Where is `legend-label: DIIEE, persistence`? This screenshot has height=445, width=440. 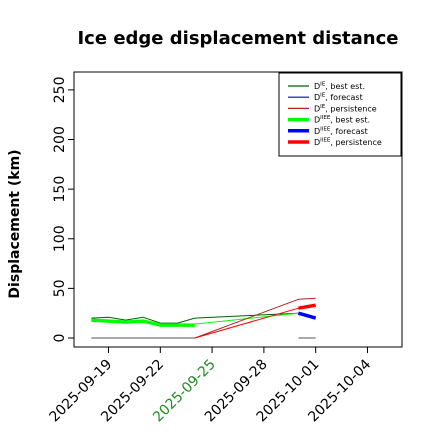
legend-label: DIIEE, persistence is located at coordinates (348, 143).